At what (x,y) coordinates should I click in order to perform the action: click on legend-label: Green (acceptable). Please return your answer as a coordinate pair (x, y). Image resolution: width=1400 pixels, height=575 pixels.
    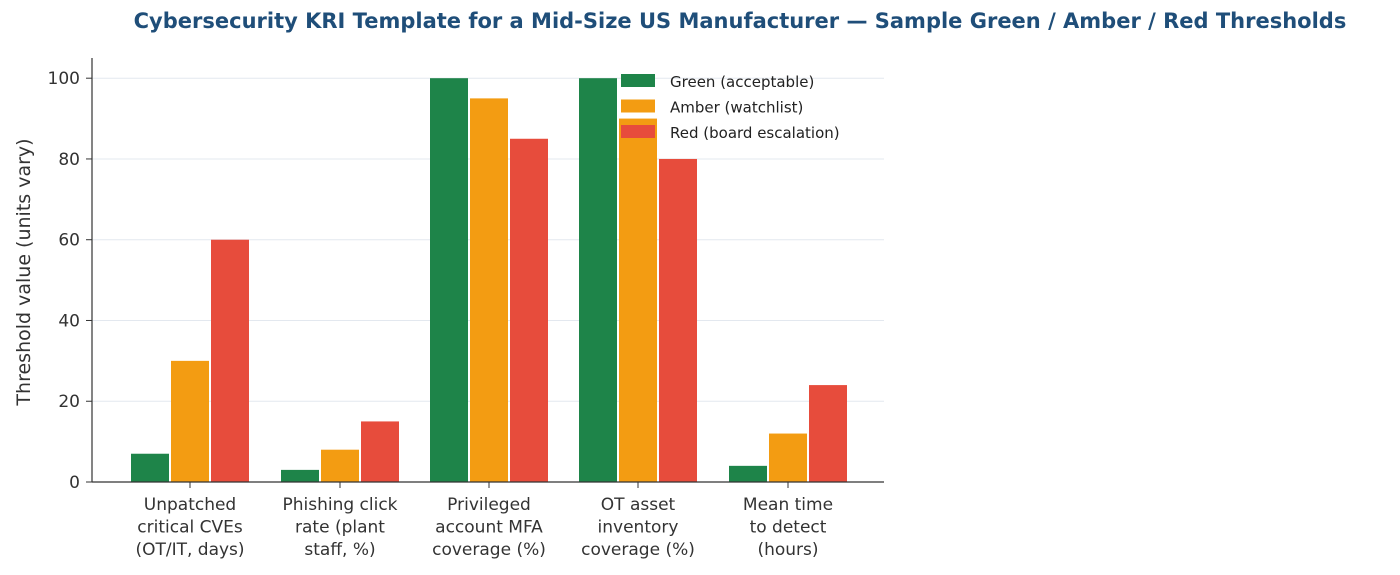
    Looking at the image, I should click on (742, 82).